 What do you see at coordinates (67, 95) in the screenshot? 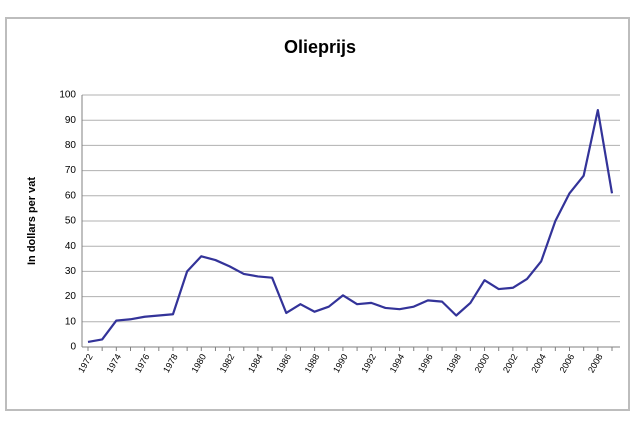
I see `y-tick-label: 100` at bounding box center [67, 95].